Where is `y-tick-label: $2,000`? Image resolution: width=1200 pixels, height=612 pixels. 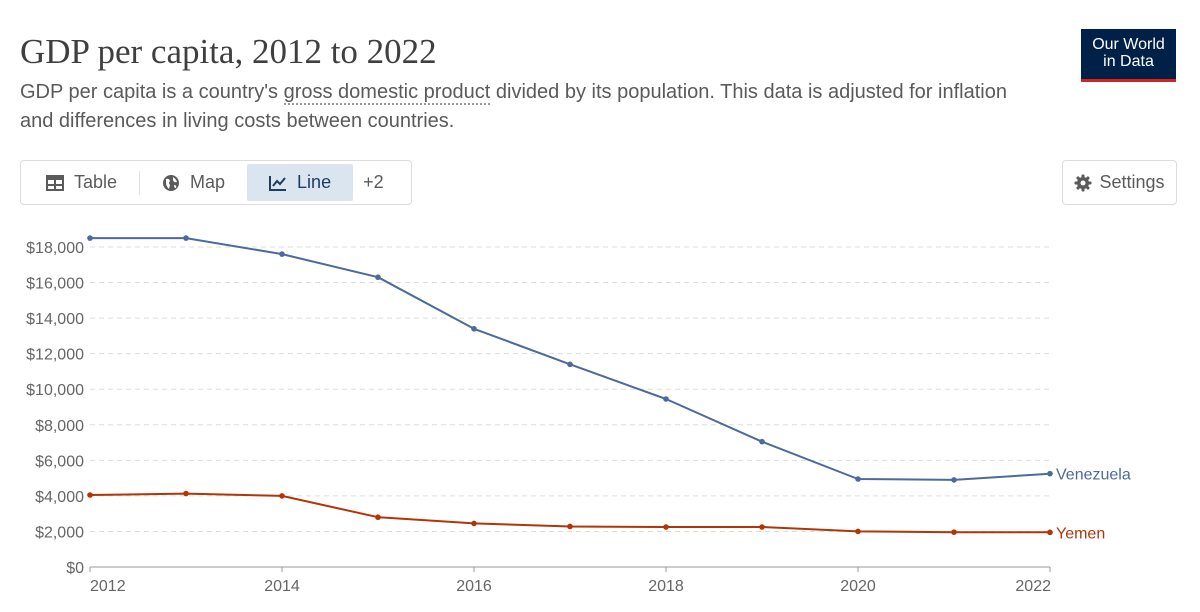
y-tick-label: $2,000 is located at coordinates (59, 532).